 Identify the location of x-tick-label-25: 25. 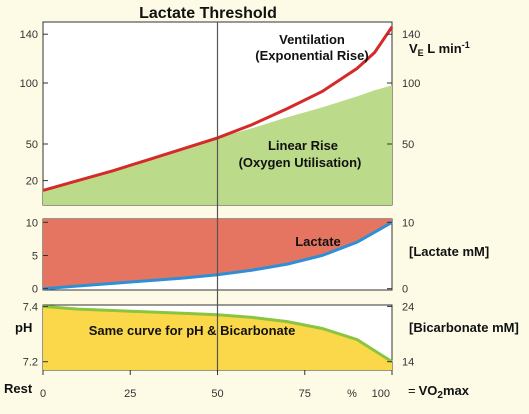
(130, 394).